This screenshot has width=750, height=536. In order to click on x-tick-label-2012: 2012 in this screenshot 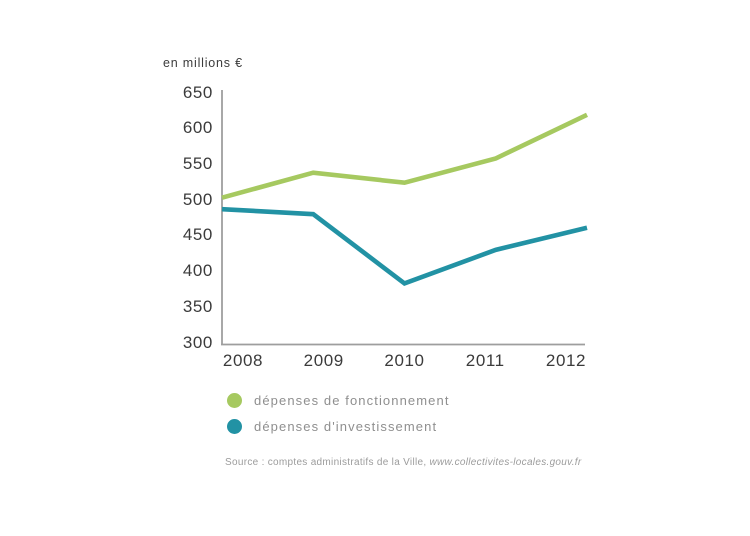, I will do `click(566, 360)`.